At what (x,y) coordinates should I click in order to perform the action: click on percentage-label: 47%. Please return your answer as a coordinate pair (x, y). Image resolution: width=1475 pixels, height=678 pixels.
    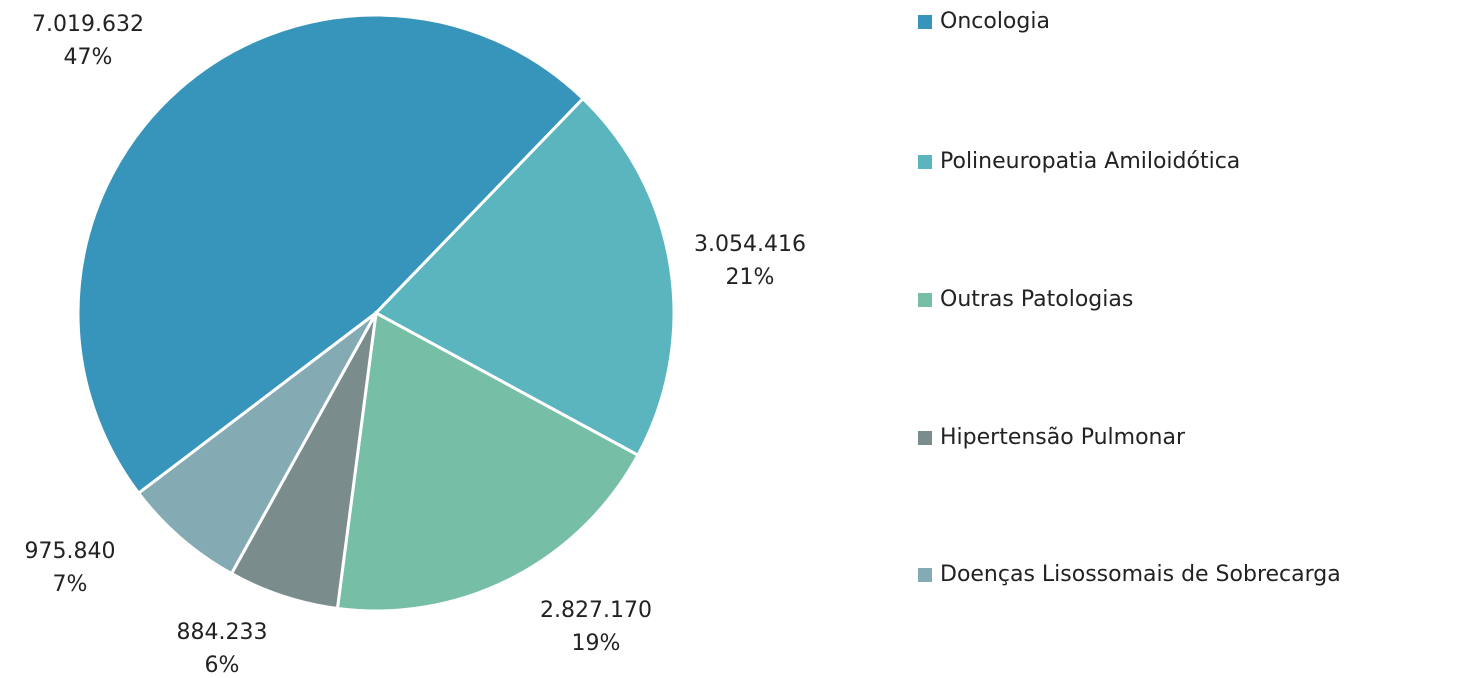
    Looking at the image, I should click on (88, 57).